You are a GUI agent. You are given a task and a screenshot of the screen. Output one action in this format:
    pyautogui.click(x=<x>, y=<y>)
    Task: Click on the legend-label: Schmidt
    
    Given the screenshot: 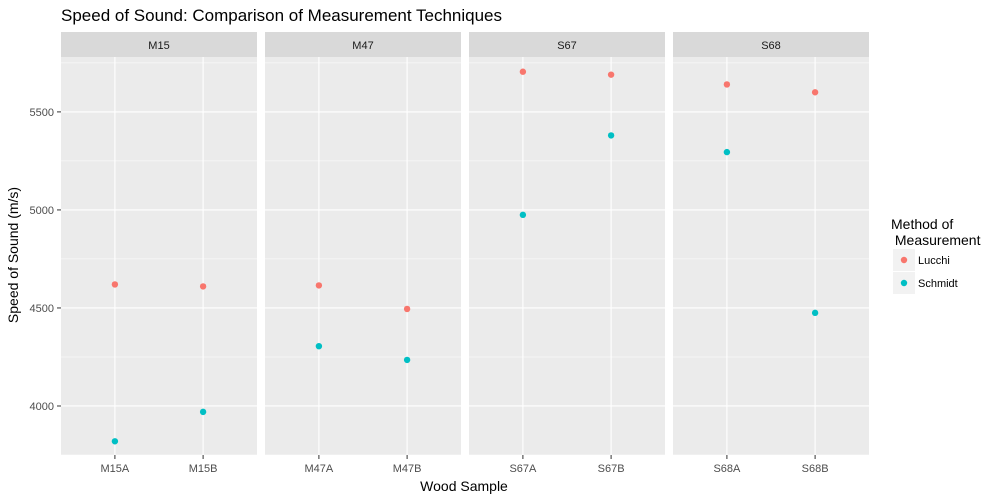 What is the action you would take?
    pyautogui.click(x=938, y=284)
    